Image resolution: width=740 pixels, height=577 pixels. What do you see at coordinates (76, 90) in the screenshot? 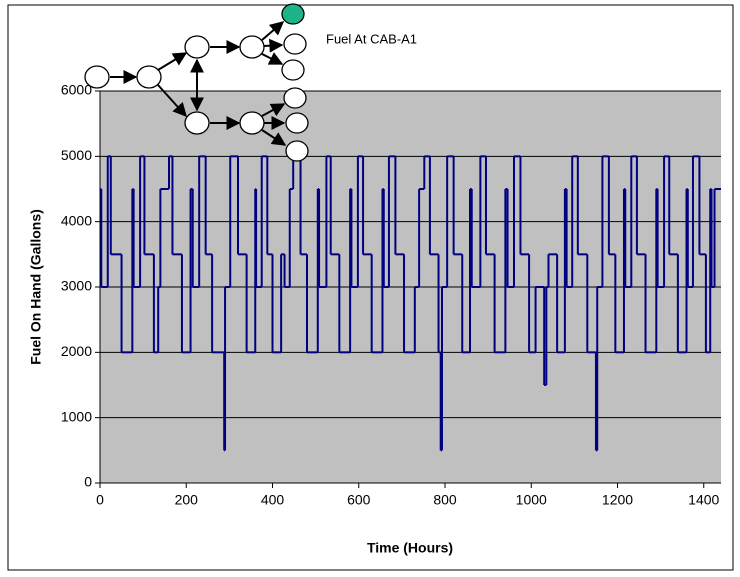
I see `y-tick-label: 6000` at bounding box center [76, 90].